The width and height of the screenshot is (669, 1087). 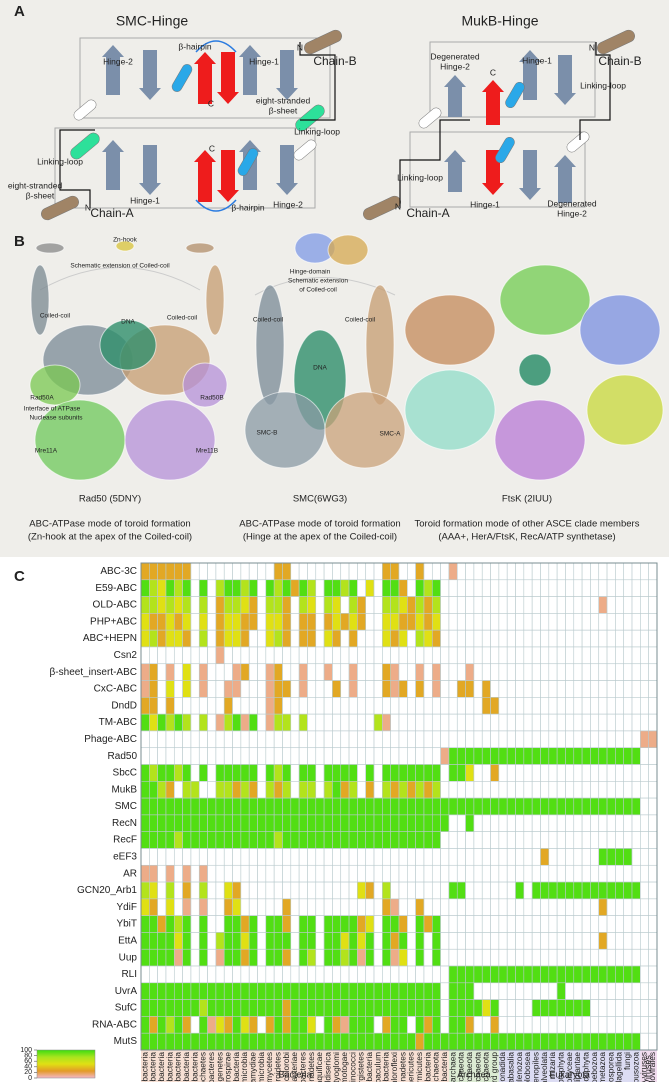 What do you see at coordinates (455, 171) in the screenshot?
I see `beta-strand` at bounding box center [455, 171].